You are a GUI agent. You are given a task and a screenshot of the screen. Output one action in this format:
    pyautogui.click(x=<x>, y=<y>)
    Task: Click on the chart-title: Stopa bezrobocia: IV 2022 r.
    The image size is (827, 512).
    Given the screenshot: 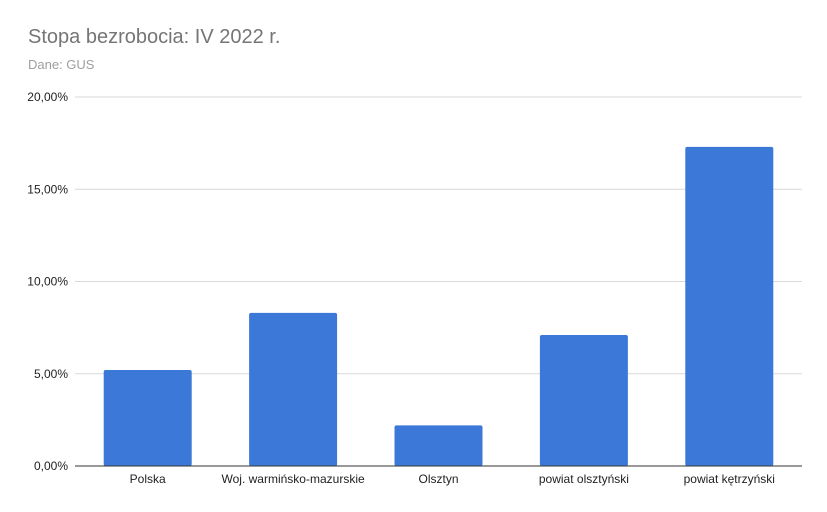 What is the action you would take?
    pyautogui.click(x=154, y=37)
    